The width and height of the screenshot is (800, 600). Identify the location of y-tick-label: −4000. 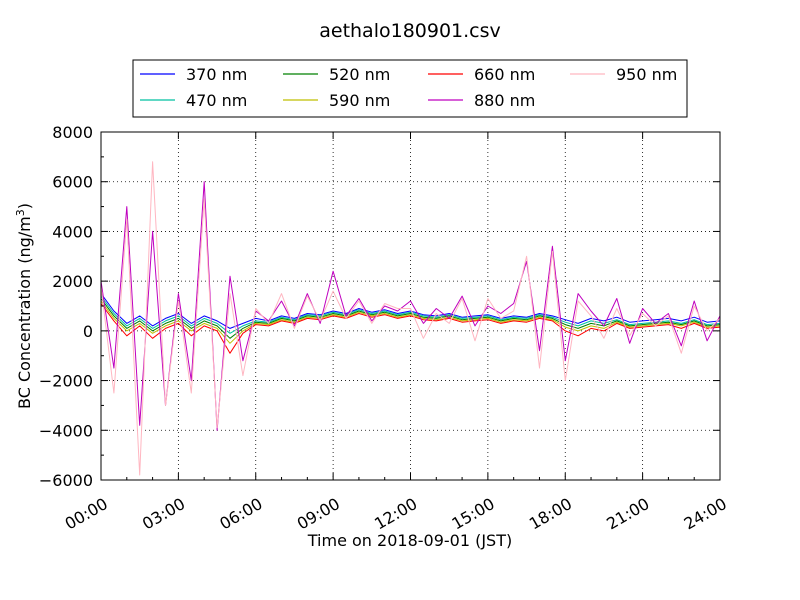
(66, 430).